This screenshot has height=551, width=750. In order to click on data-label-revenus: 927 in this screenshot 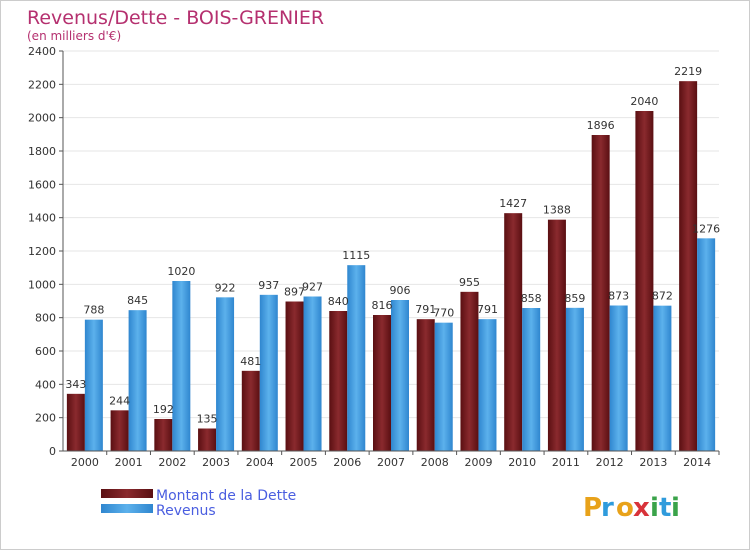, I will do `click(312, 287)`.